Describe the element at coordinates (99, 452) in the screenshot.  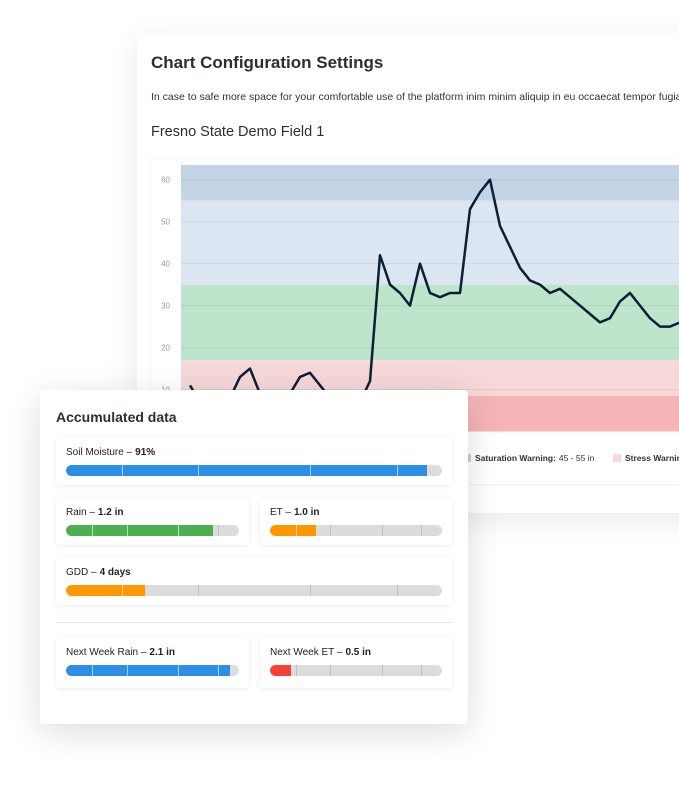
I see `metric-name: Soil Moisture –` at that location.